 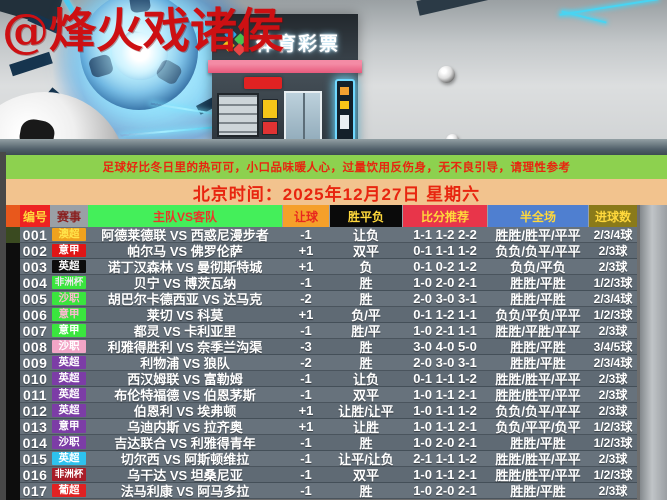 I want to click on notice-text: 足球好比冬日里的热可可，小口品味暖人心，过量饮用反伤身，无不良引导，请理性参考, so click(x=336, y=168).